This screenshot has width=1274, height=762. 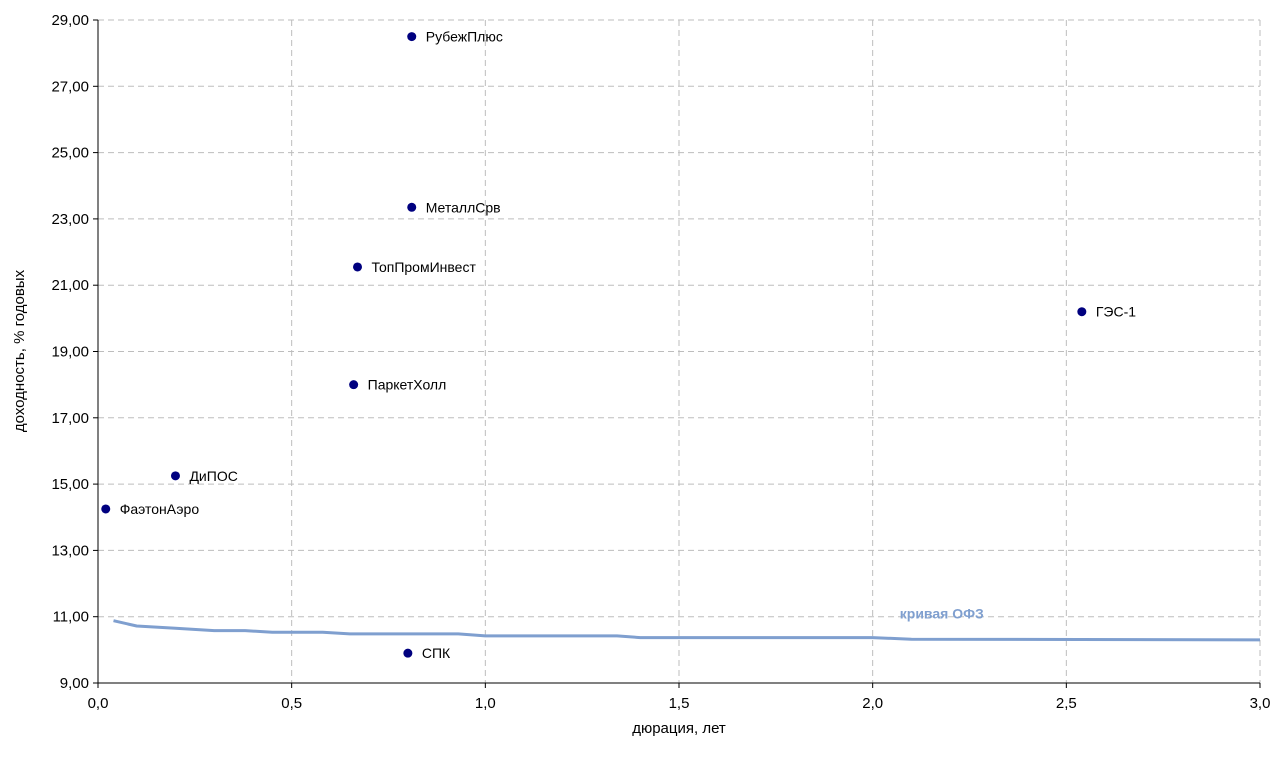 I want to click on x-tick-labels: 0,0 0,5 1,0 1,5 2,0 2,5 3,0, so click(x=679, y=703).